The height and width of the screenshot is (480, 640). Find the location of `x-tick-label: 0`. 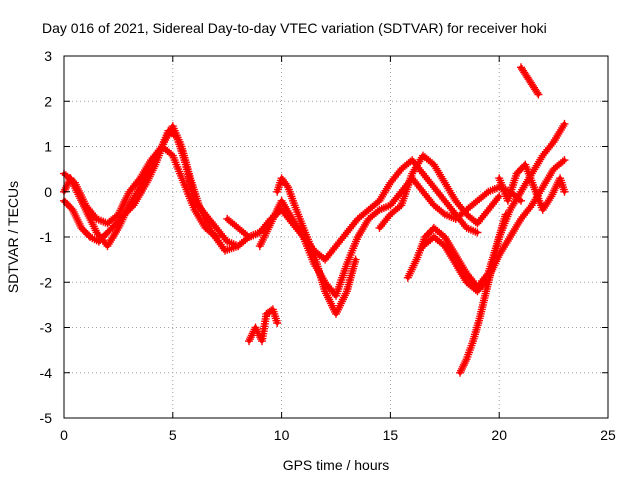

x-tick-label: 0 is located at coordinates (64, 435).